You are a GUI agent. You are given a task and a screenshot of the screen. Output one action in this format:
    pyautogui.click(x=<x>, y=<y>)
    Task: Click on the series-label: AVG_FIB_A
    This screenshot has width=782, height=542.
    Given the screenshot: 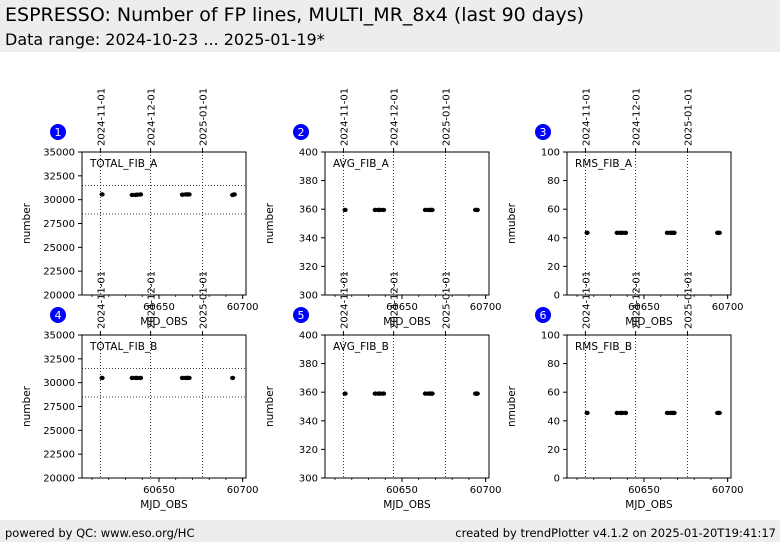 What is the action you would take?
    pyautogui.click(x=361, y=164)
    